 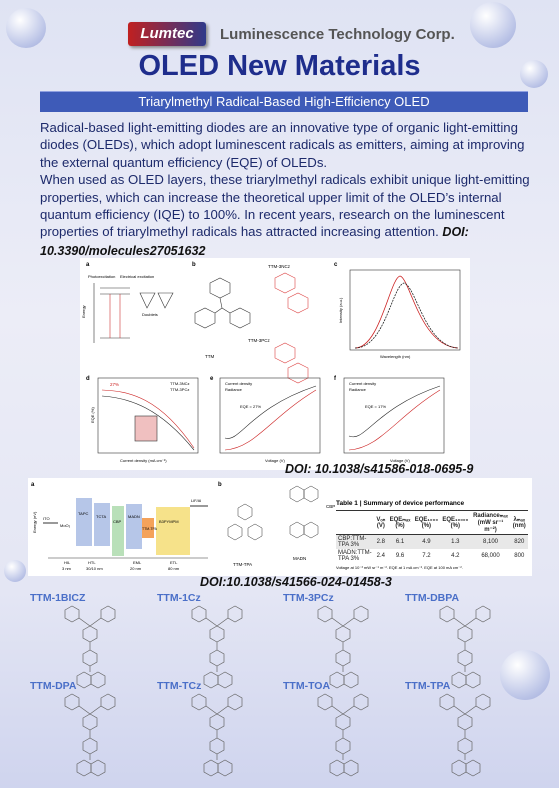 I want to click on company: Luminescence Technology Corp., so click(x=337, y=34).